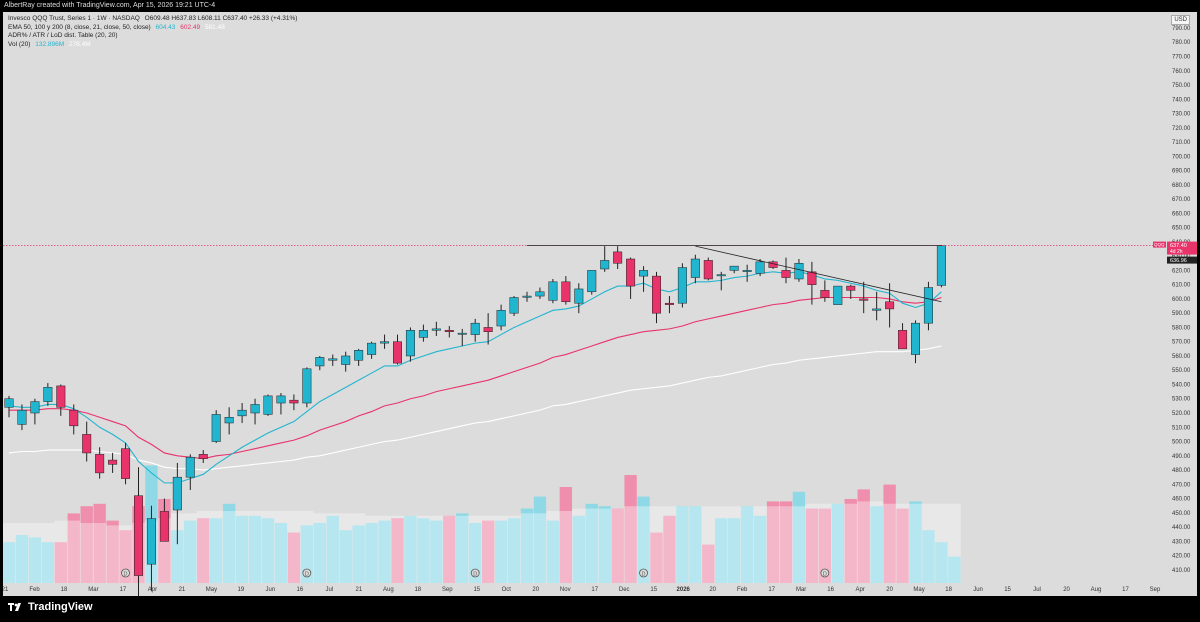 The height and width of the screenshot is (622, 1200). Describe the element at coordinates (1181, 485) in the screenshot. I see `price-tick-label: 470.00` at that location.